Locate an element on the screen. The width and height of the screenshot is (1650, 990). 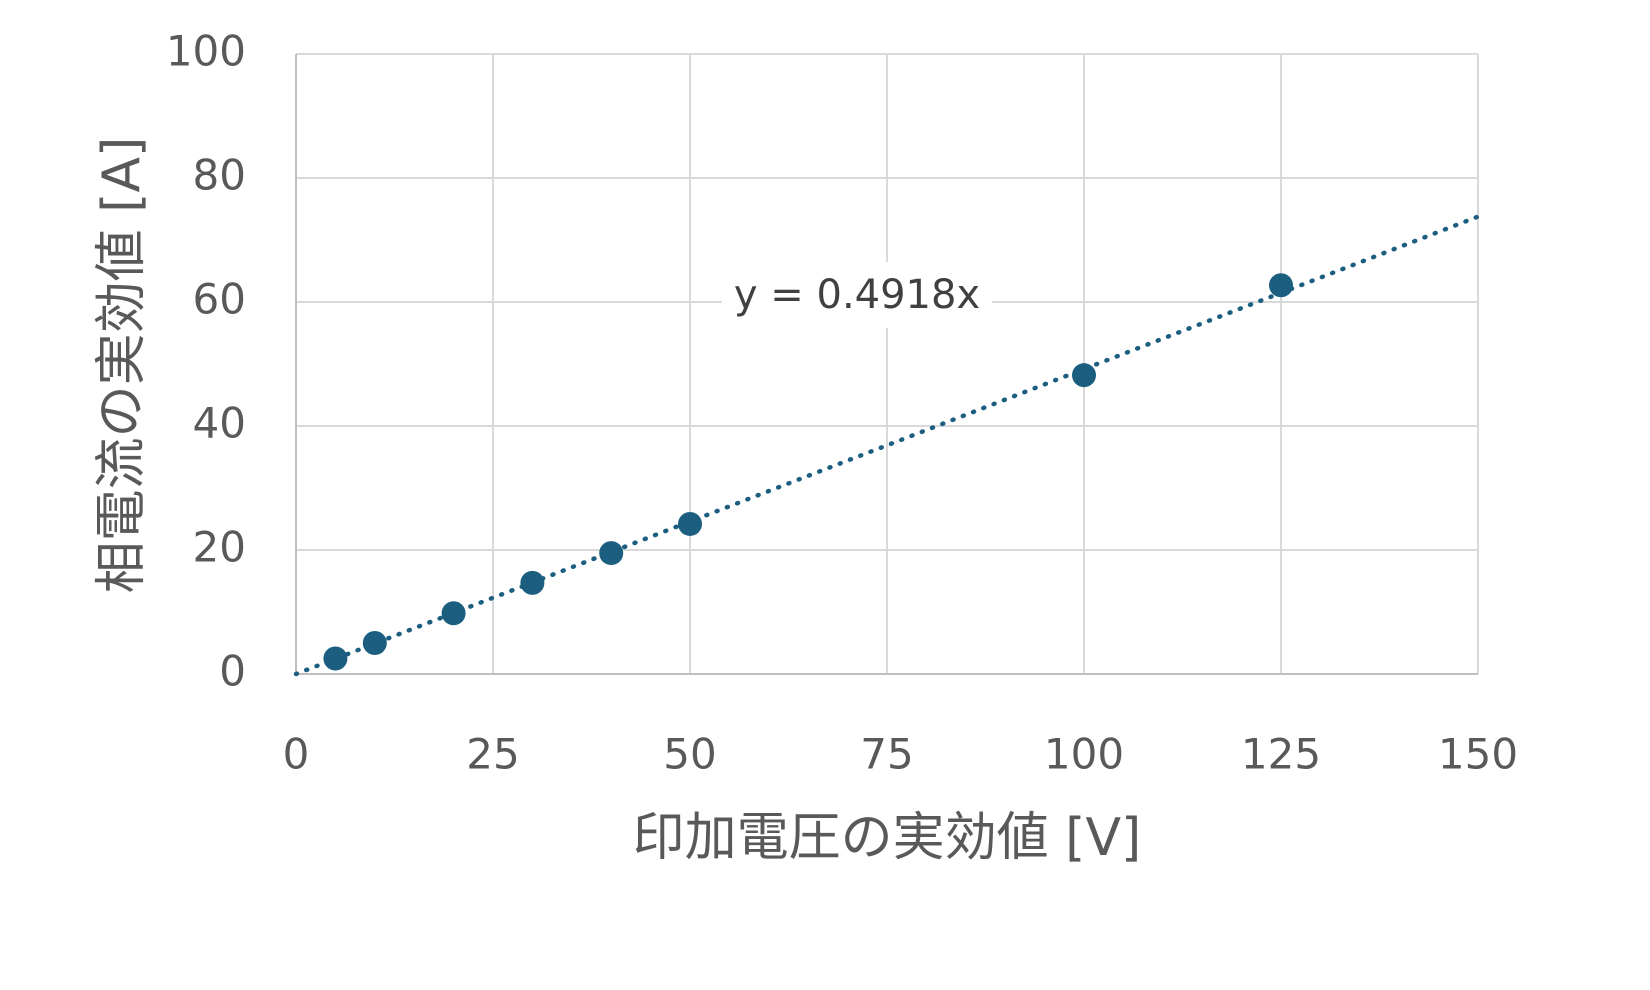
y-tick-label: 60 is located at coordinates (219, 299).